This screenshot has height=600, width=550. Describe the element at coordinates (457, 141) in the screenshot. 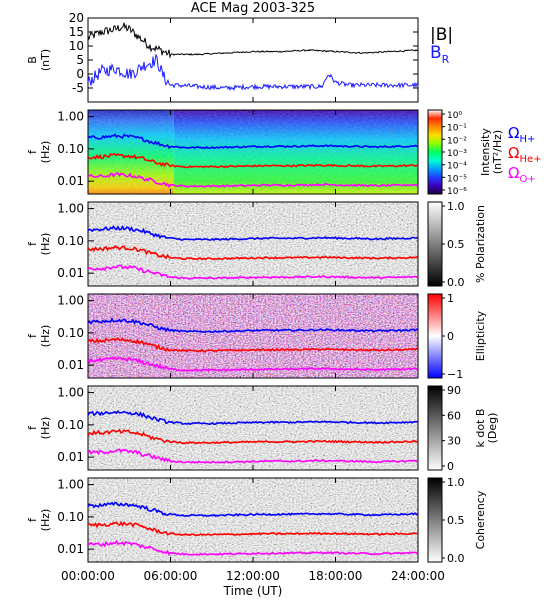

I see `colorbar-tick-label: 10⁻²` at that location.